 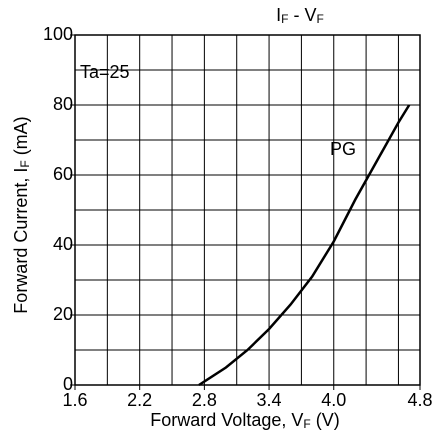 I want to click on label-part: Forward Current, I, so click(x=21, y=241).